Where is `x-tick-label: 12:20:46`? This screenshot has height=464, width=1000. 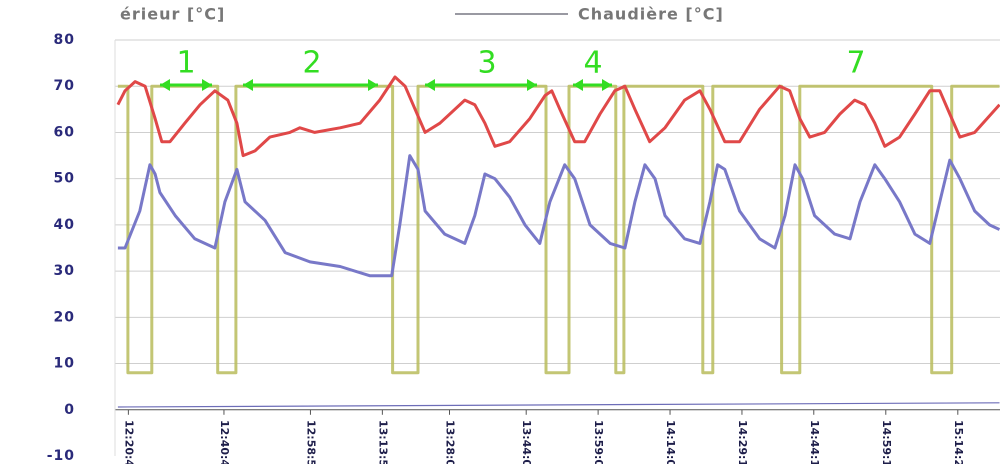
x-tick-label: 12:20:46 is located at coordinates (128, 442).